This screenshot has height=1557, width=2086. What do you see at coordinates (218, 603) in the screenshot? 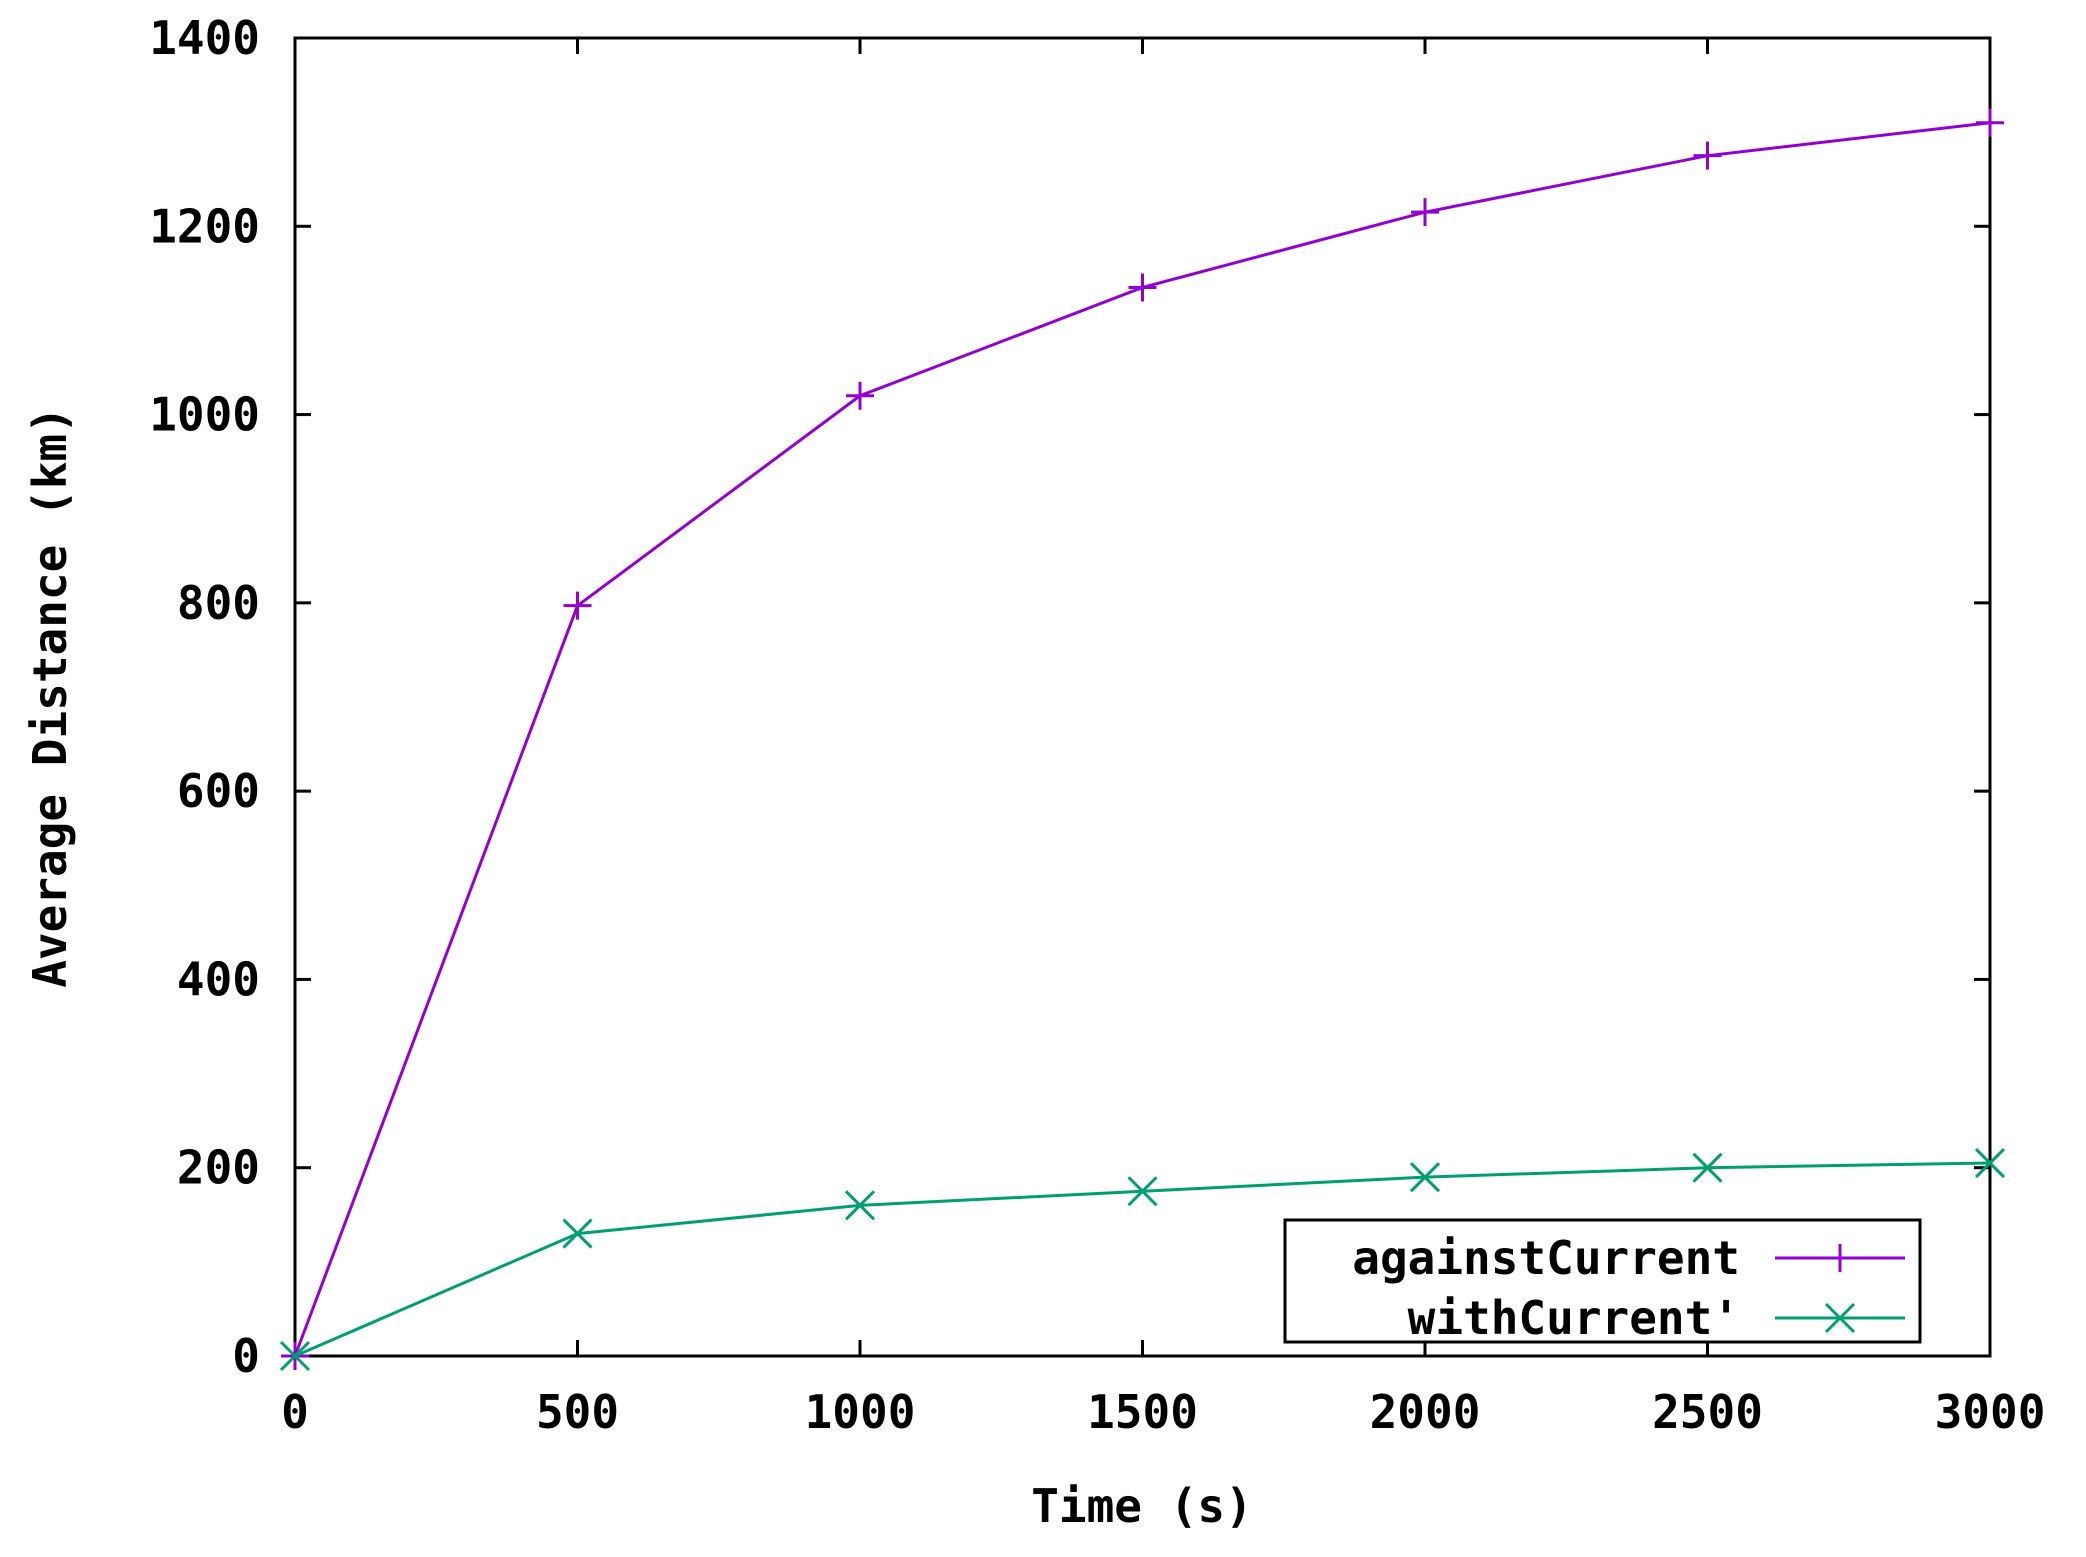
I see `y-tick-label: 800` at bounding box center [218, 603].